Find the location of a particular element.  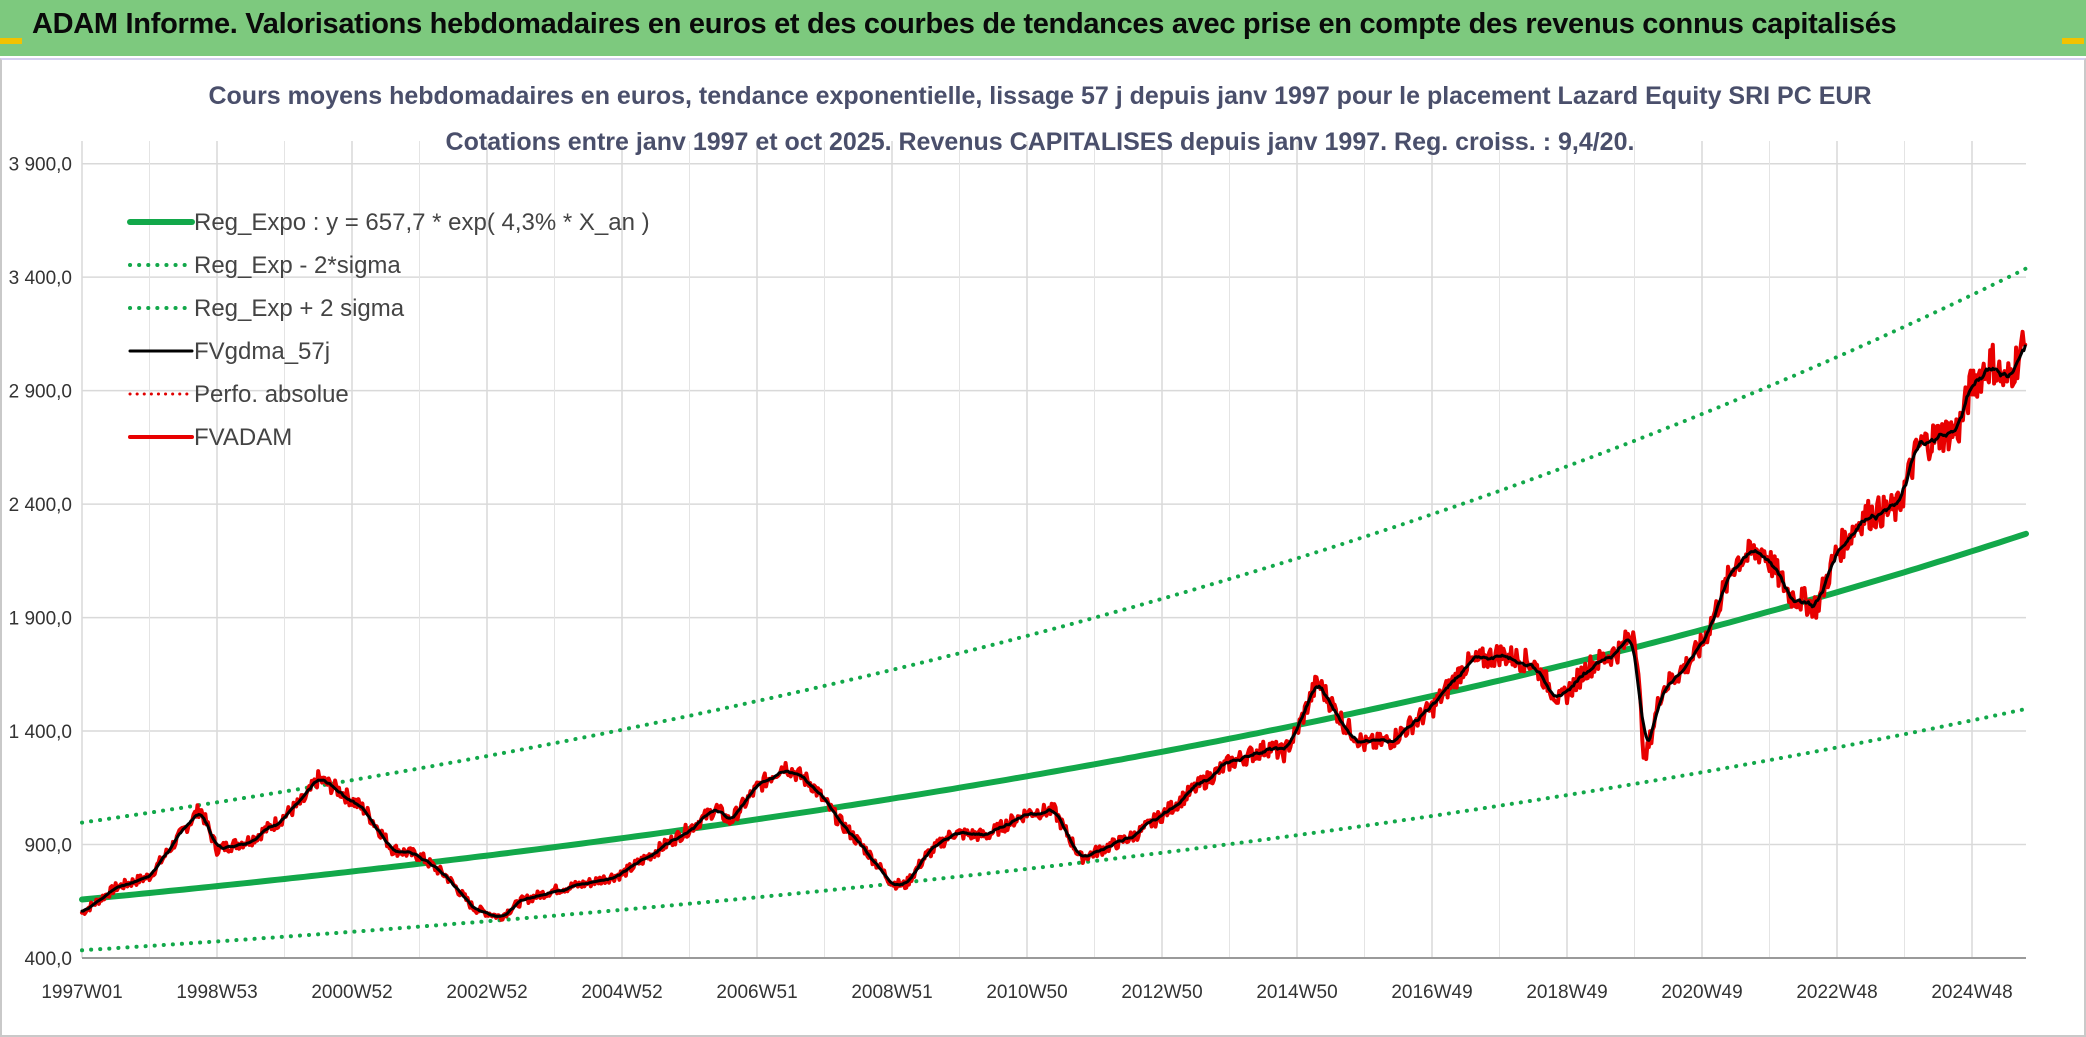

x-tick-label: 2010W50 is located at coordinates (1026, 992).